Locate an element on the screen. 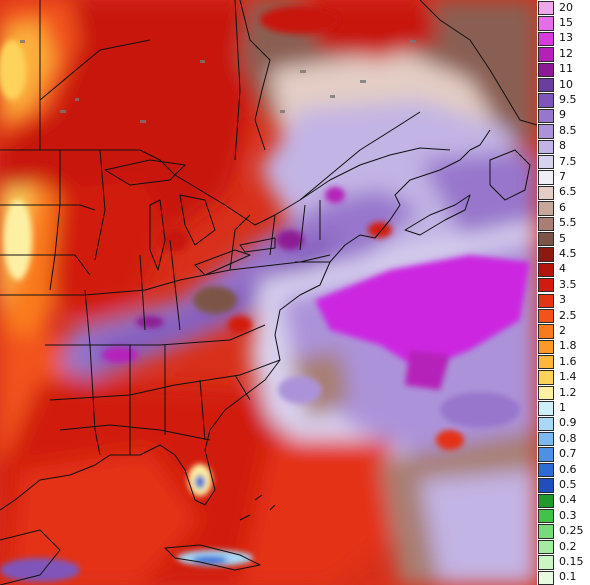 This screenshot has width=590, height=585. legend-label: 5 is located at coordinates (562, 238).